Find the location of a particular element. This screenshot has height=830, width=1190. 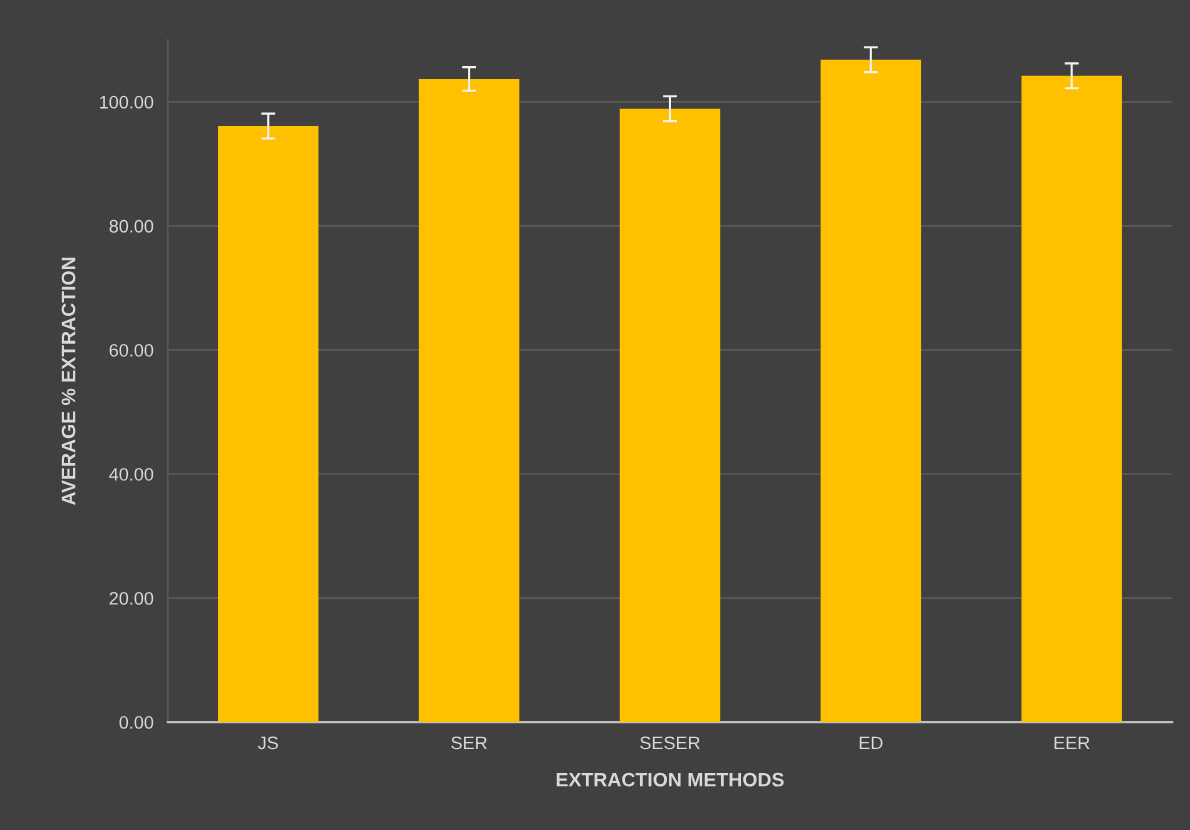

y-axis-title: AVERAGE % EXTRACTION is located at coordinates (68, 381).